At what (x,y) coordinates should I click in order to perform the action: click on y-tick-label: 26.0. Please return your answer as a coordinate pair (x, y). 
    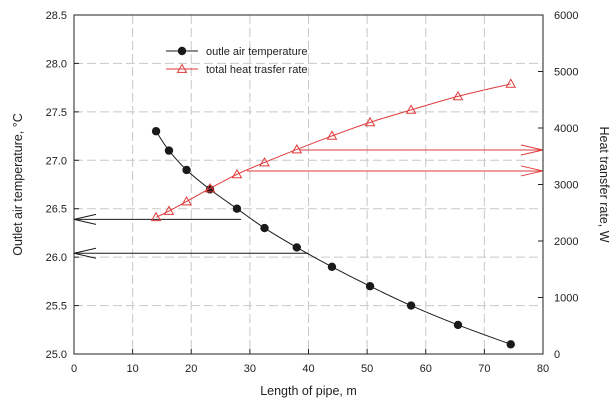
    Looking at the image, I should click on (56, 258).